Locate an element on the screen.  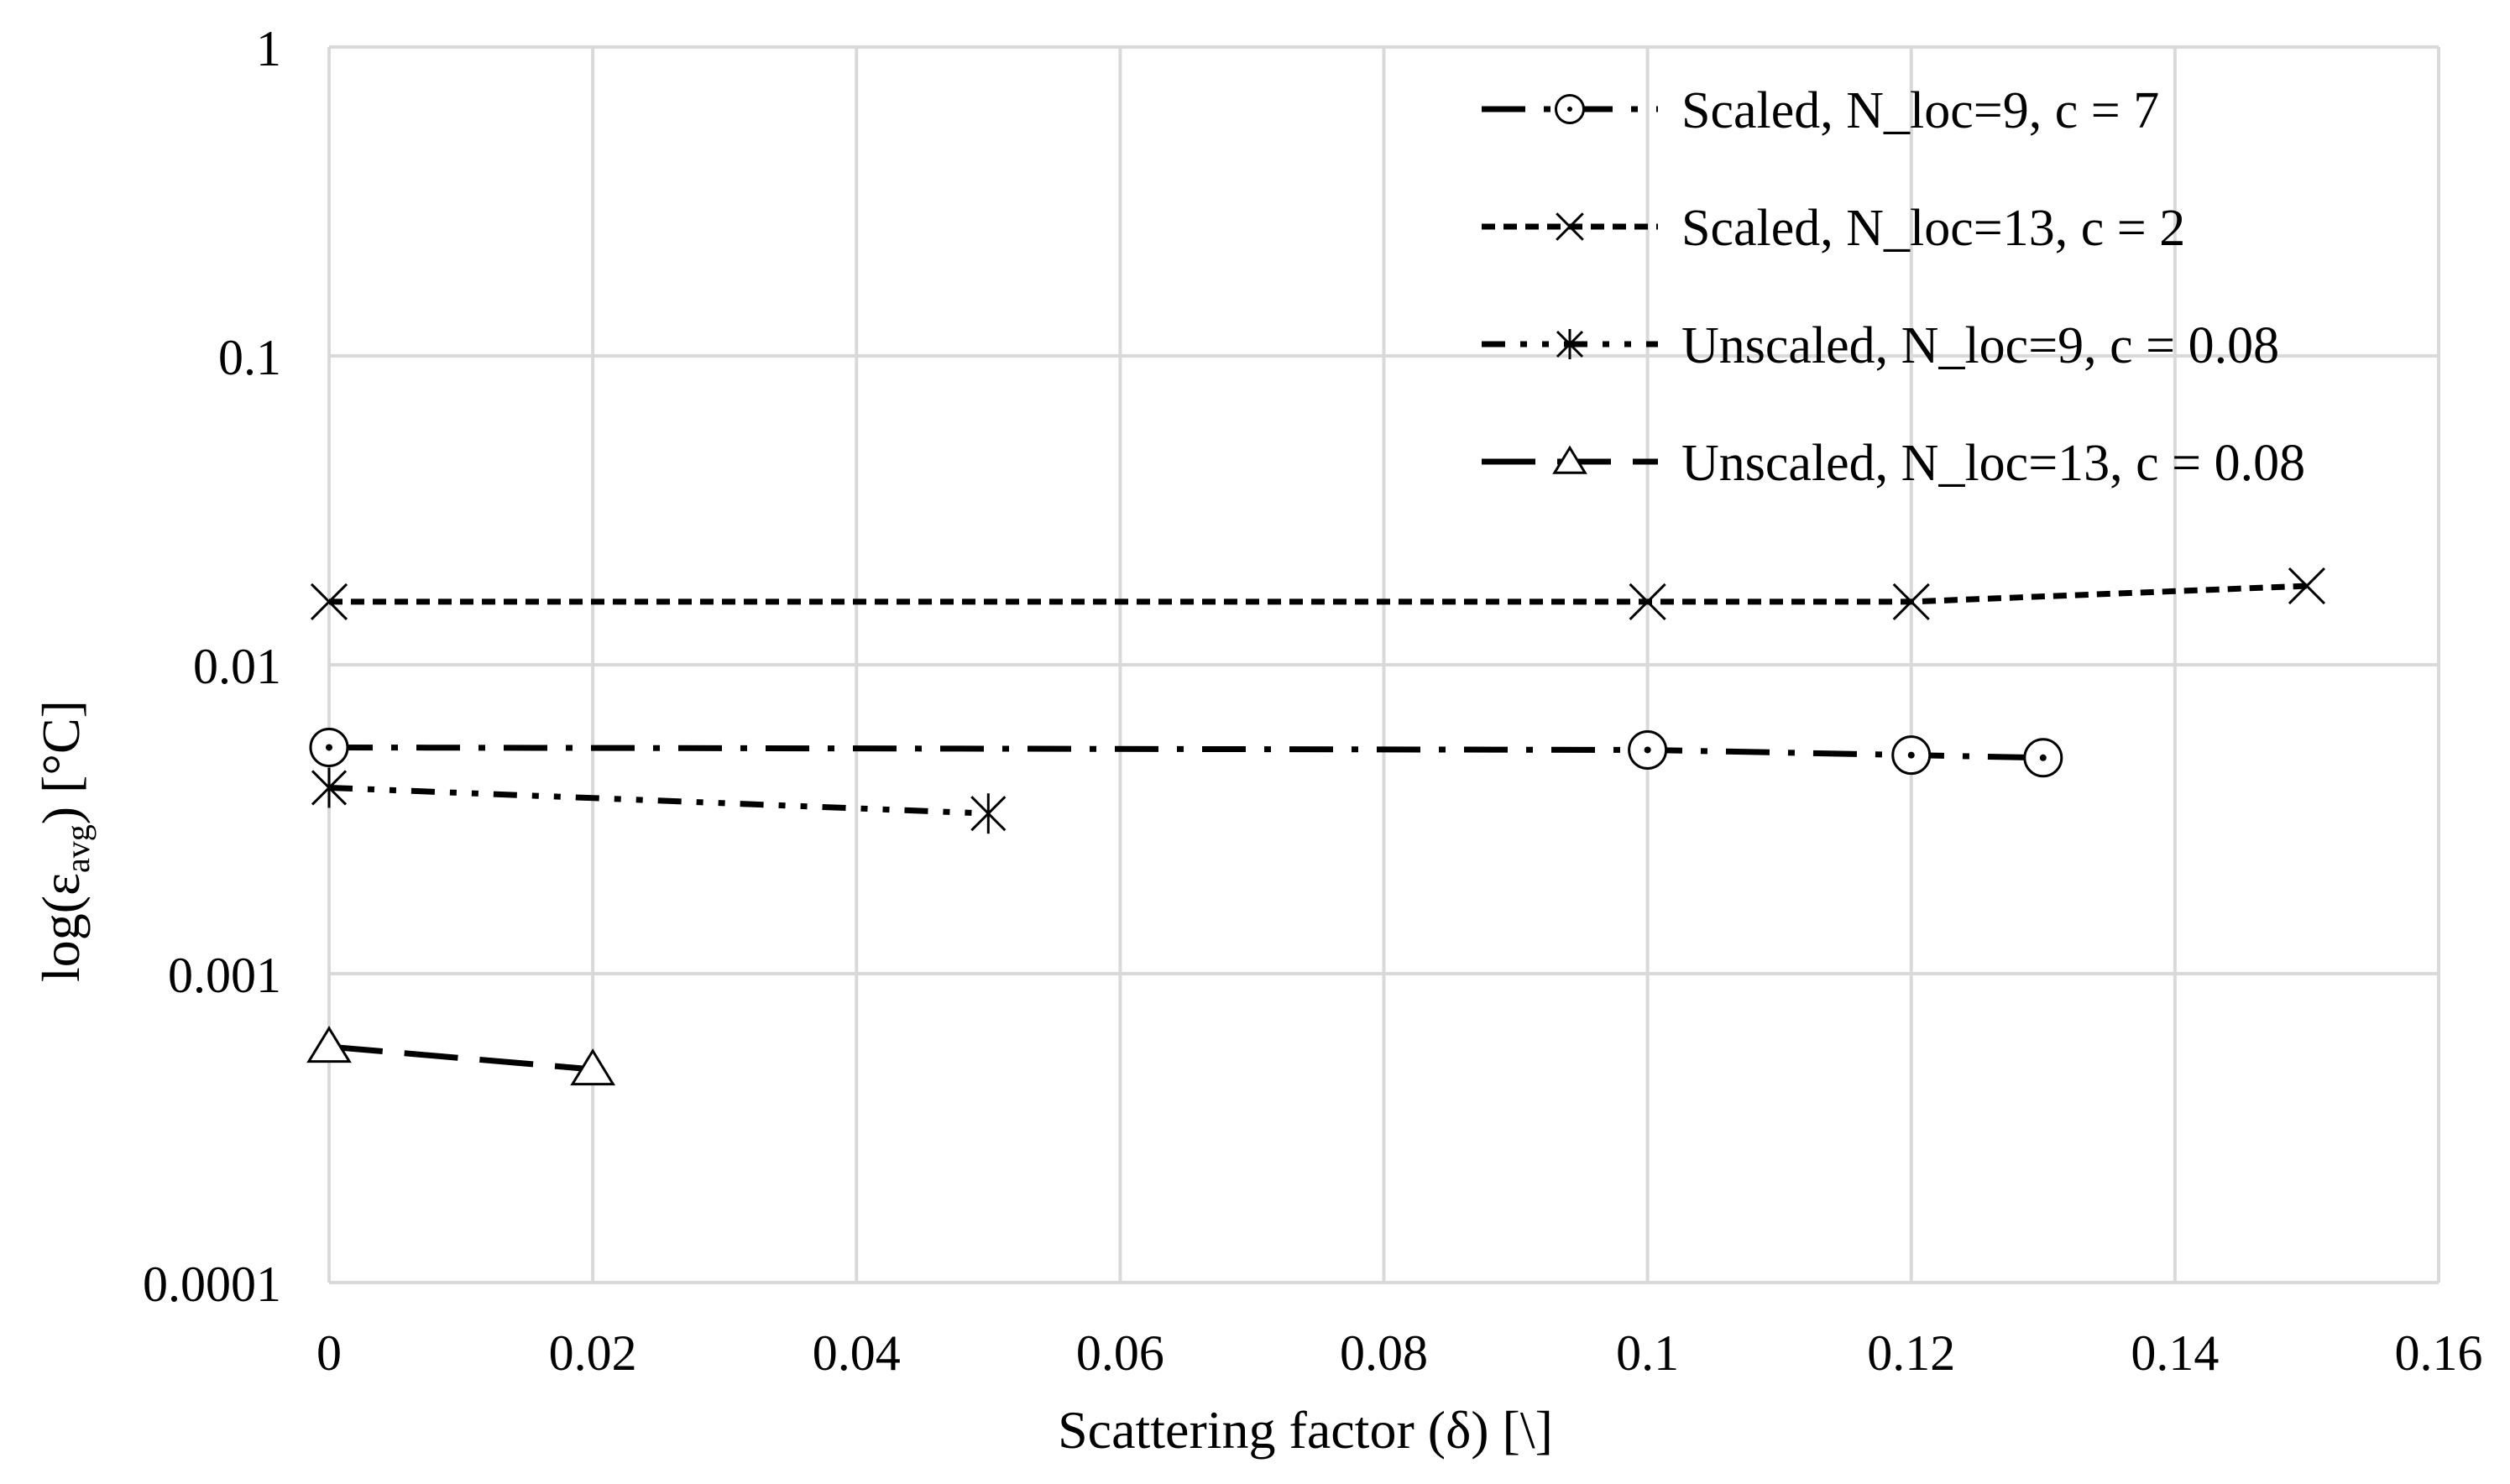
y-tick-label: 0.01 is located at coordinates (237, 666).